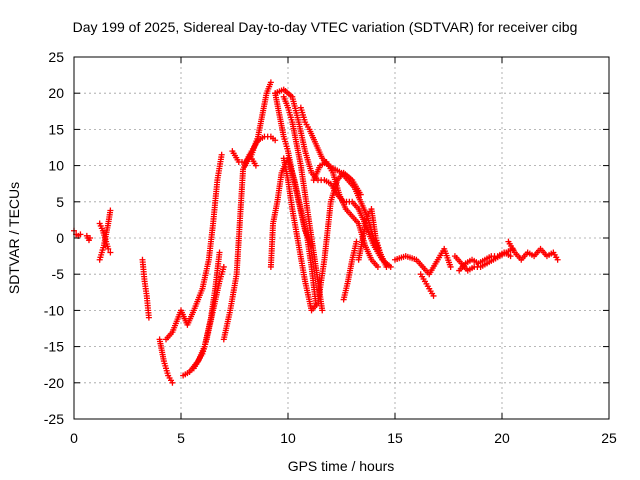  Describe the element at coordinates (395, 438) in the screenshot. I see `x-tick-label: 15` at that location.